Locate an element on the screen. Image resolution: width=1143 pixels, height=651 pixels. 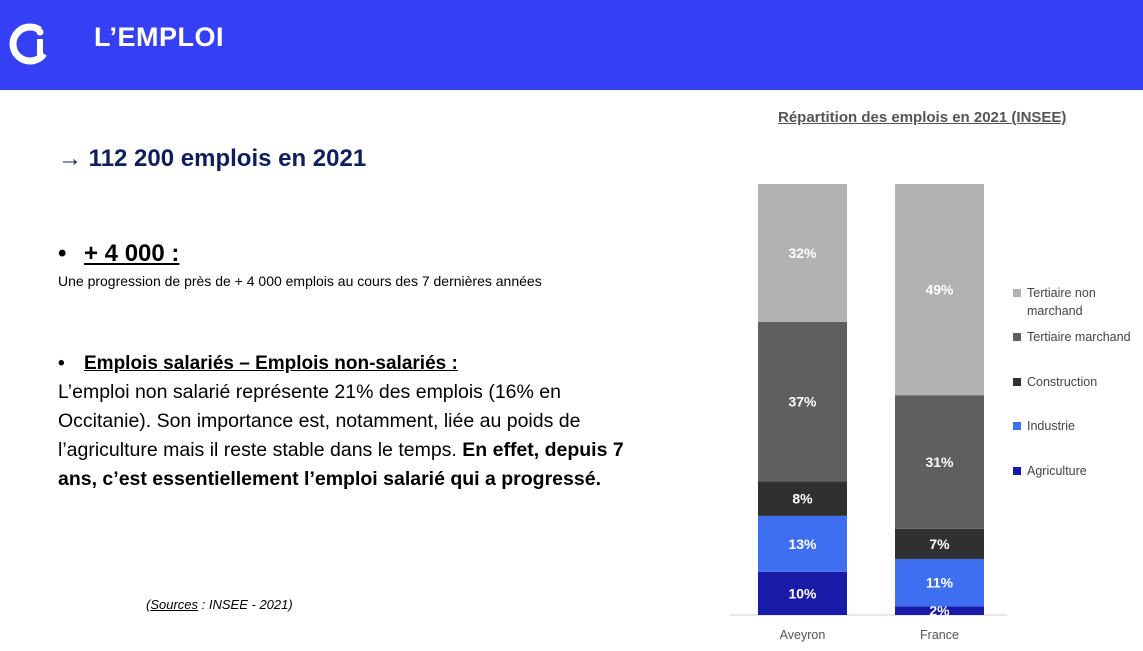
bar-aveyron-agriculture is located at coordinates (802, 593).